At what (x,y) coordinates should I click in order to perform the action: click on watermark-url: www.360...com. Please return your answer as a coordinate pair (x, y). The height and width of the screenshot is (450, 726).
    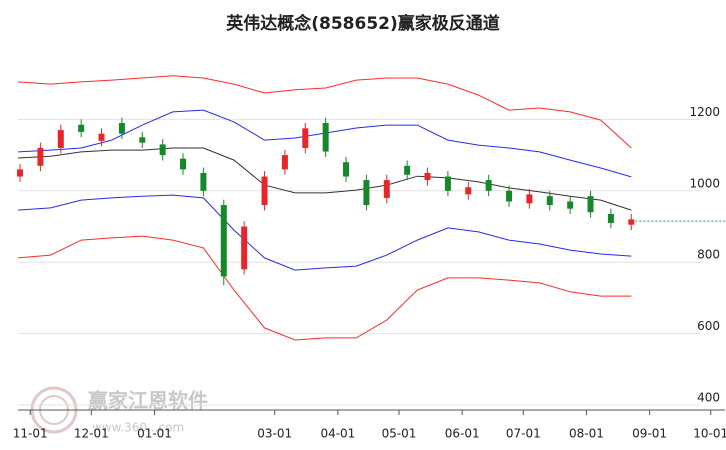
    Looking at the image, I should click on (138, 428).